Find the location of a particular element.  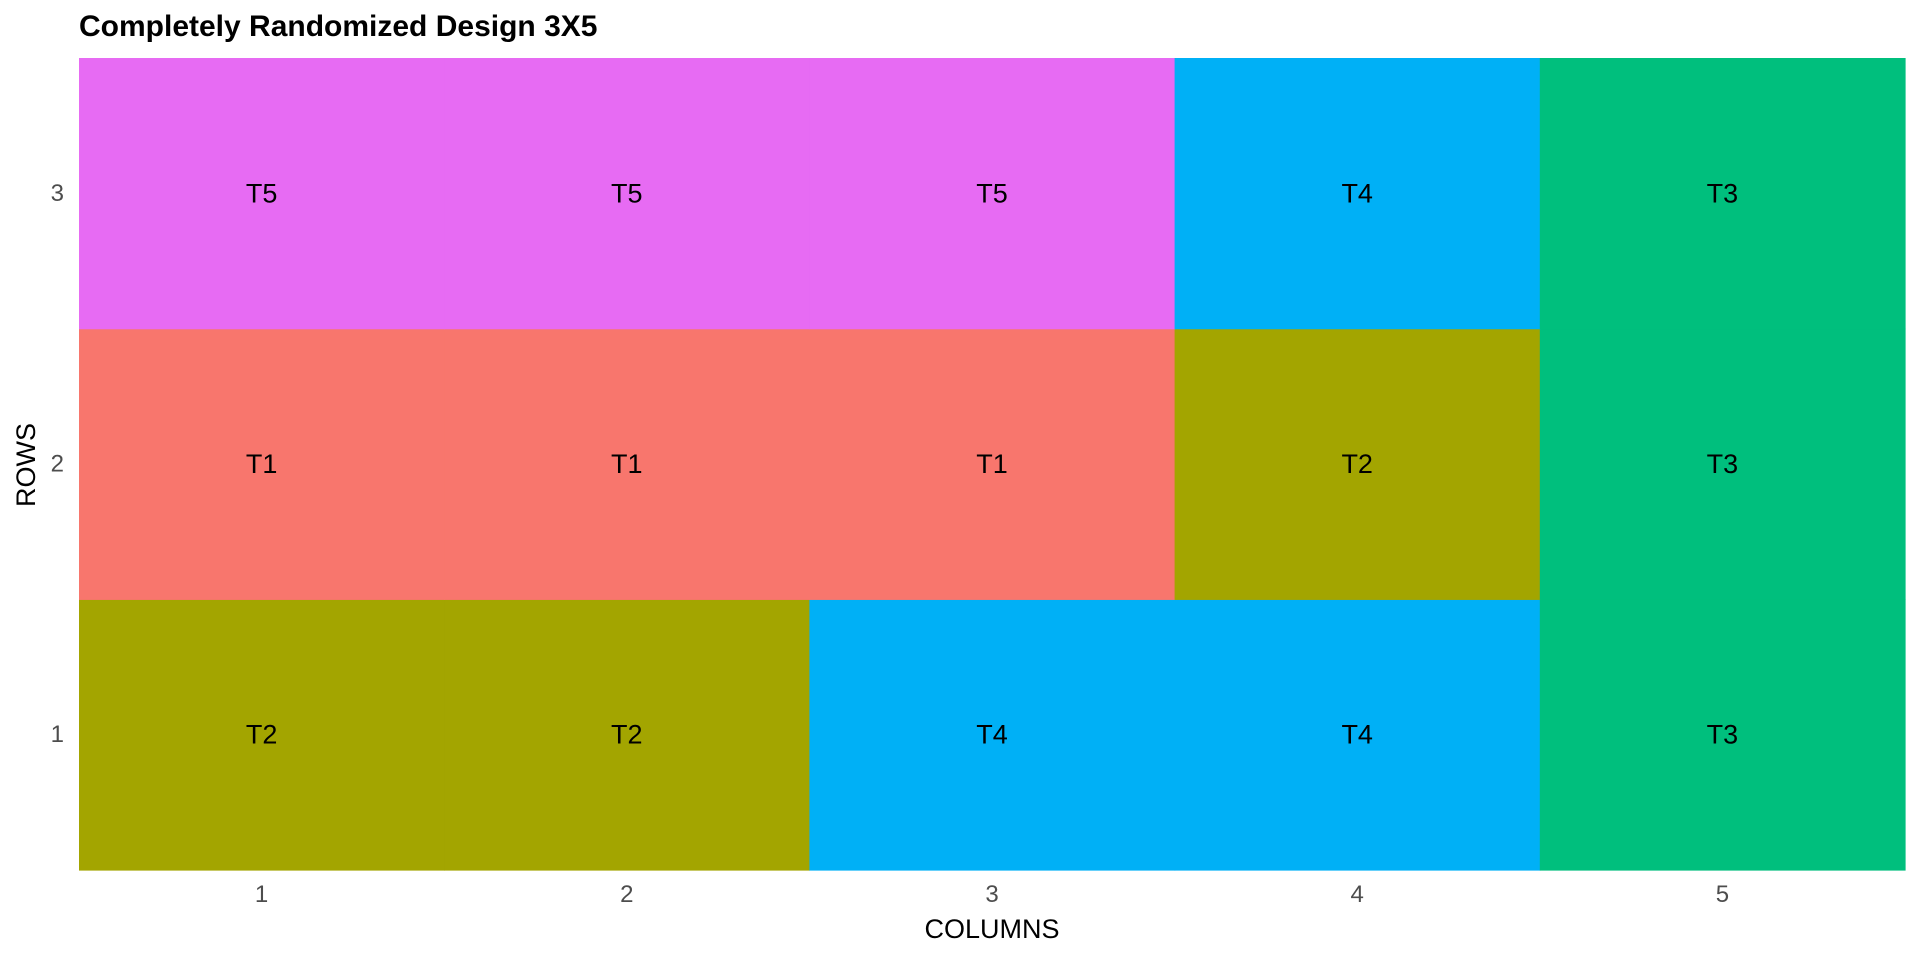

y-axis-ticks: 1 2 3 is located at coordinates (57, 464).